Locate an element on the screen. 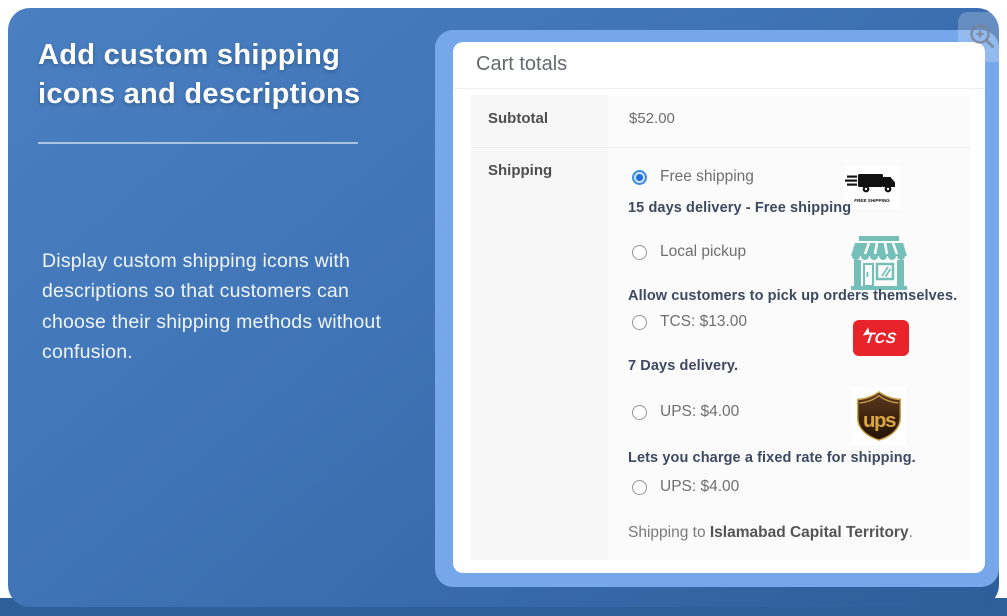  shipping-option-tcs: TCS: $13.00 is located at coordinates (689, 322).